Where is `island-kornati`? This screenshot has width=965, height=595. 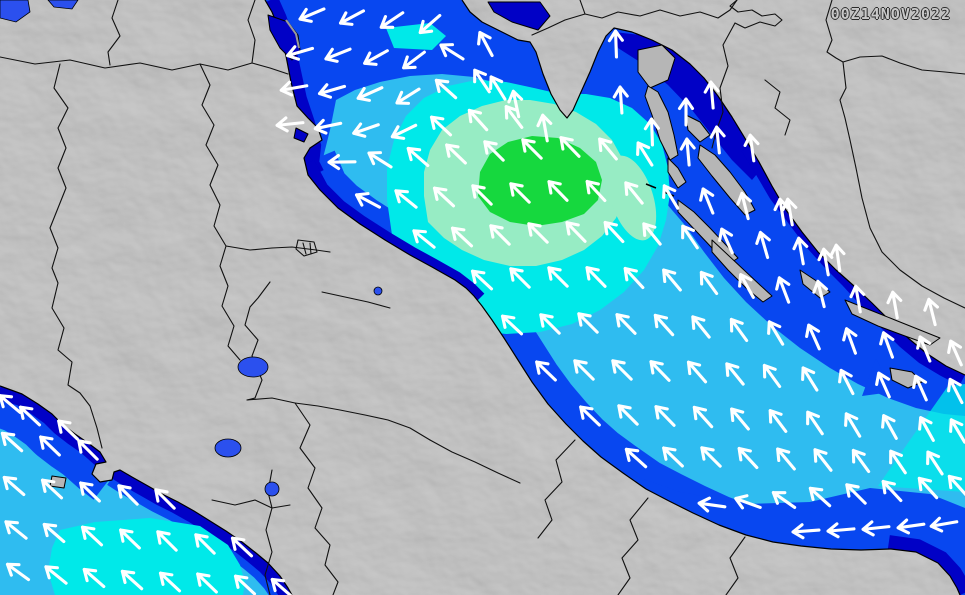 island-kornati is located at coordinates (742, 271).